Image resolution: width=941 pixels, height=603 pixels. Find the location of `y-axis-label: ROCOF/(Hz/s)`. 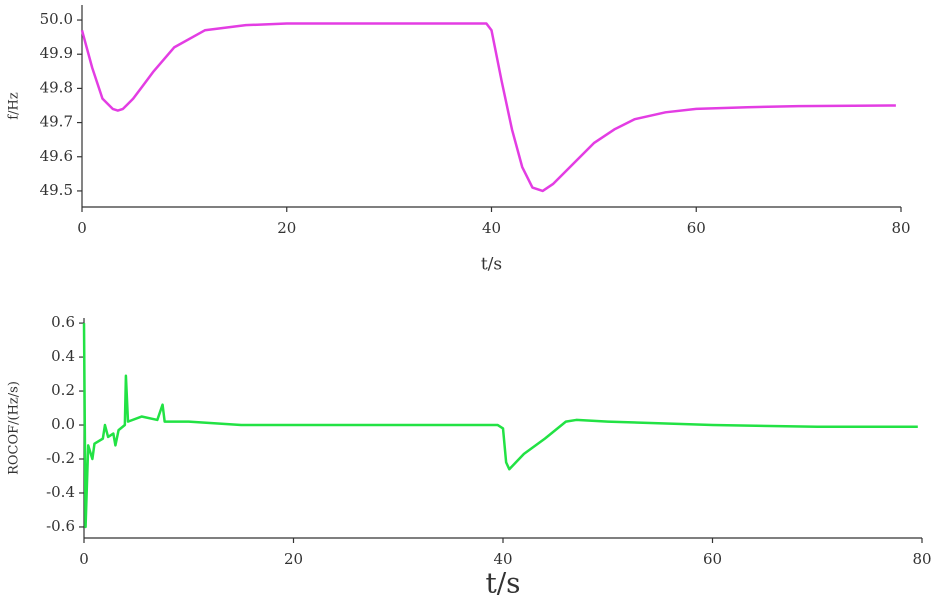

y-axis-label: ROCOF/(Hz/s) is located at coordinates (14, 428).